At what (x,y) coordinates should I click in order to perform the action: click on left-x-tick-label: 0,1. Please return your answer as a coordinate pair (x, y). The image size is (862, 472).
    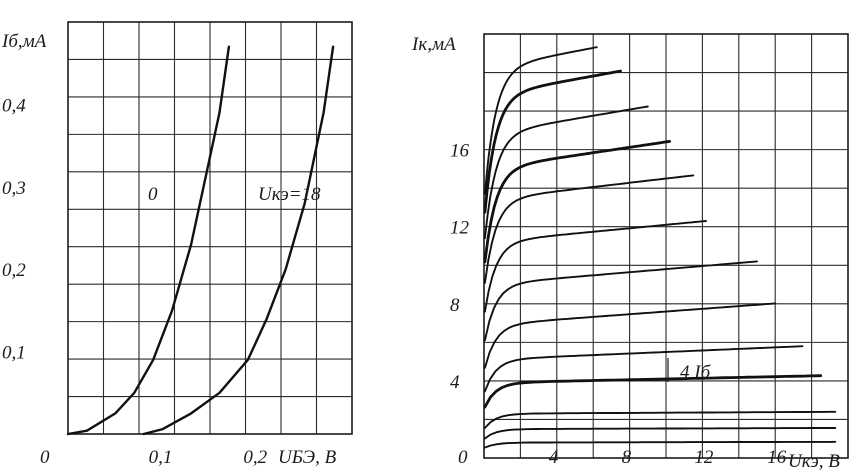
    Looking at the image, I should click on (161, 457).